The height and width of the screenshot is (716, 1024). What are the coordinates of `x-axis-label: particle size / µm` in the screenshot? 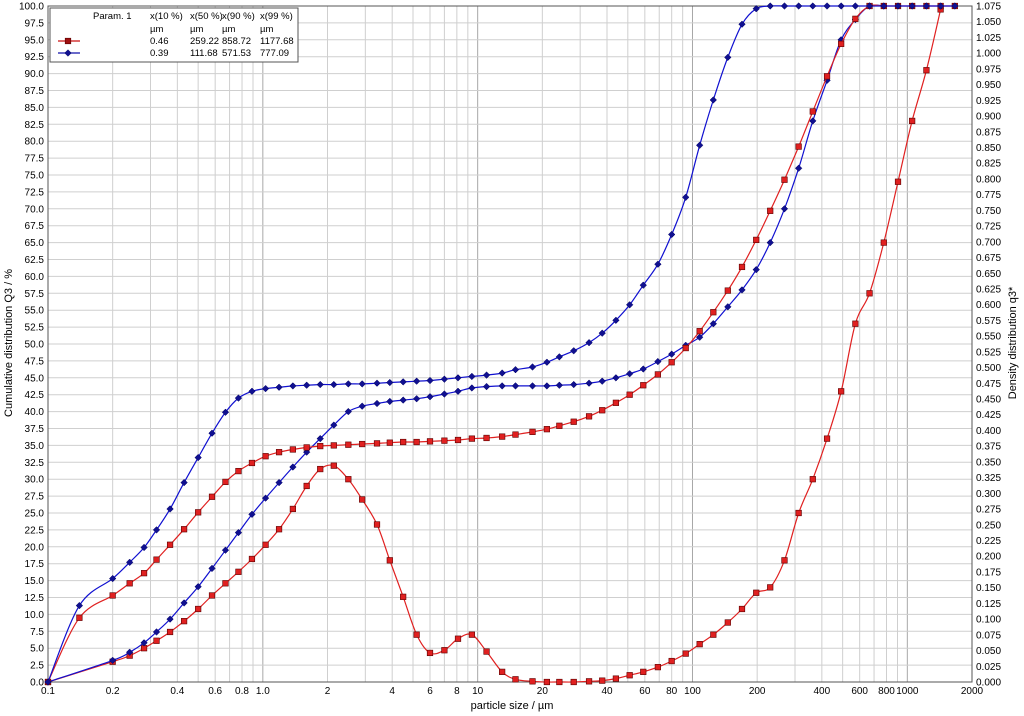 It's located at (512, 706).